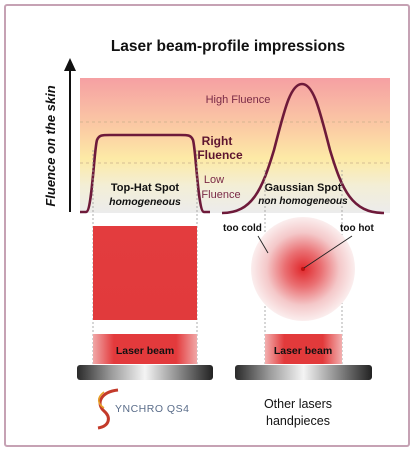 The height and width of the screenshot is (453, 418). I want to click on tophat-sublabel: homogeneous, so click(145, 202).